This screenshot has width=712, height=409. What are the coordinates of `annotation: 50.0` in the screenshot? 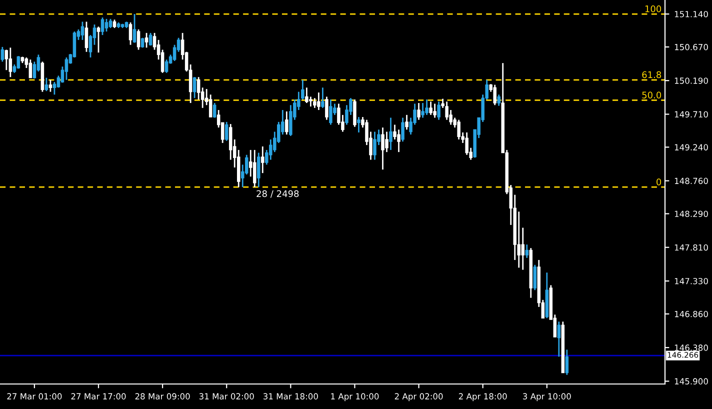 It's located at (652, 95).